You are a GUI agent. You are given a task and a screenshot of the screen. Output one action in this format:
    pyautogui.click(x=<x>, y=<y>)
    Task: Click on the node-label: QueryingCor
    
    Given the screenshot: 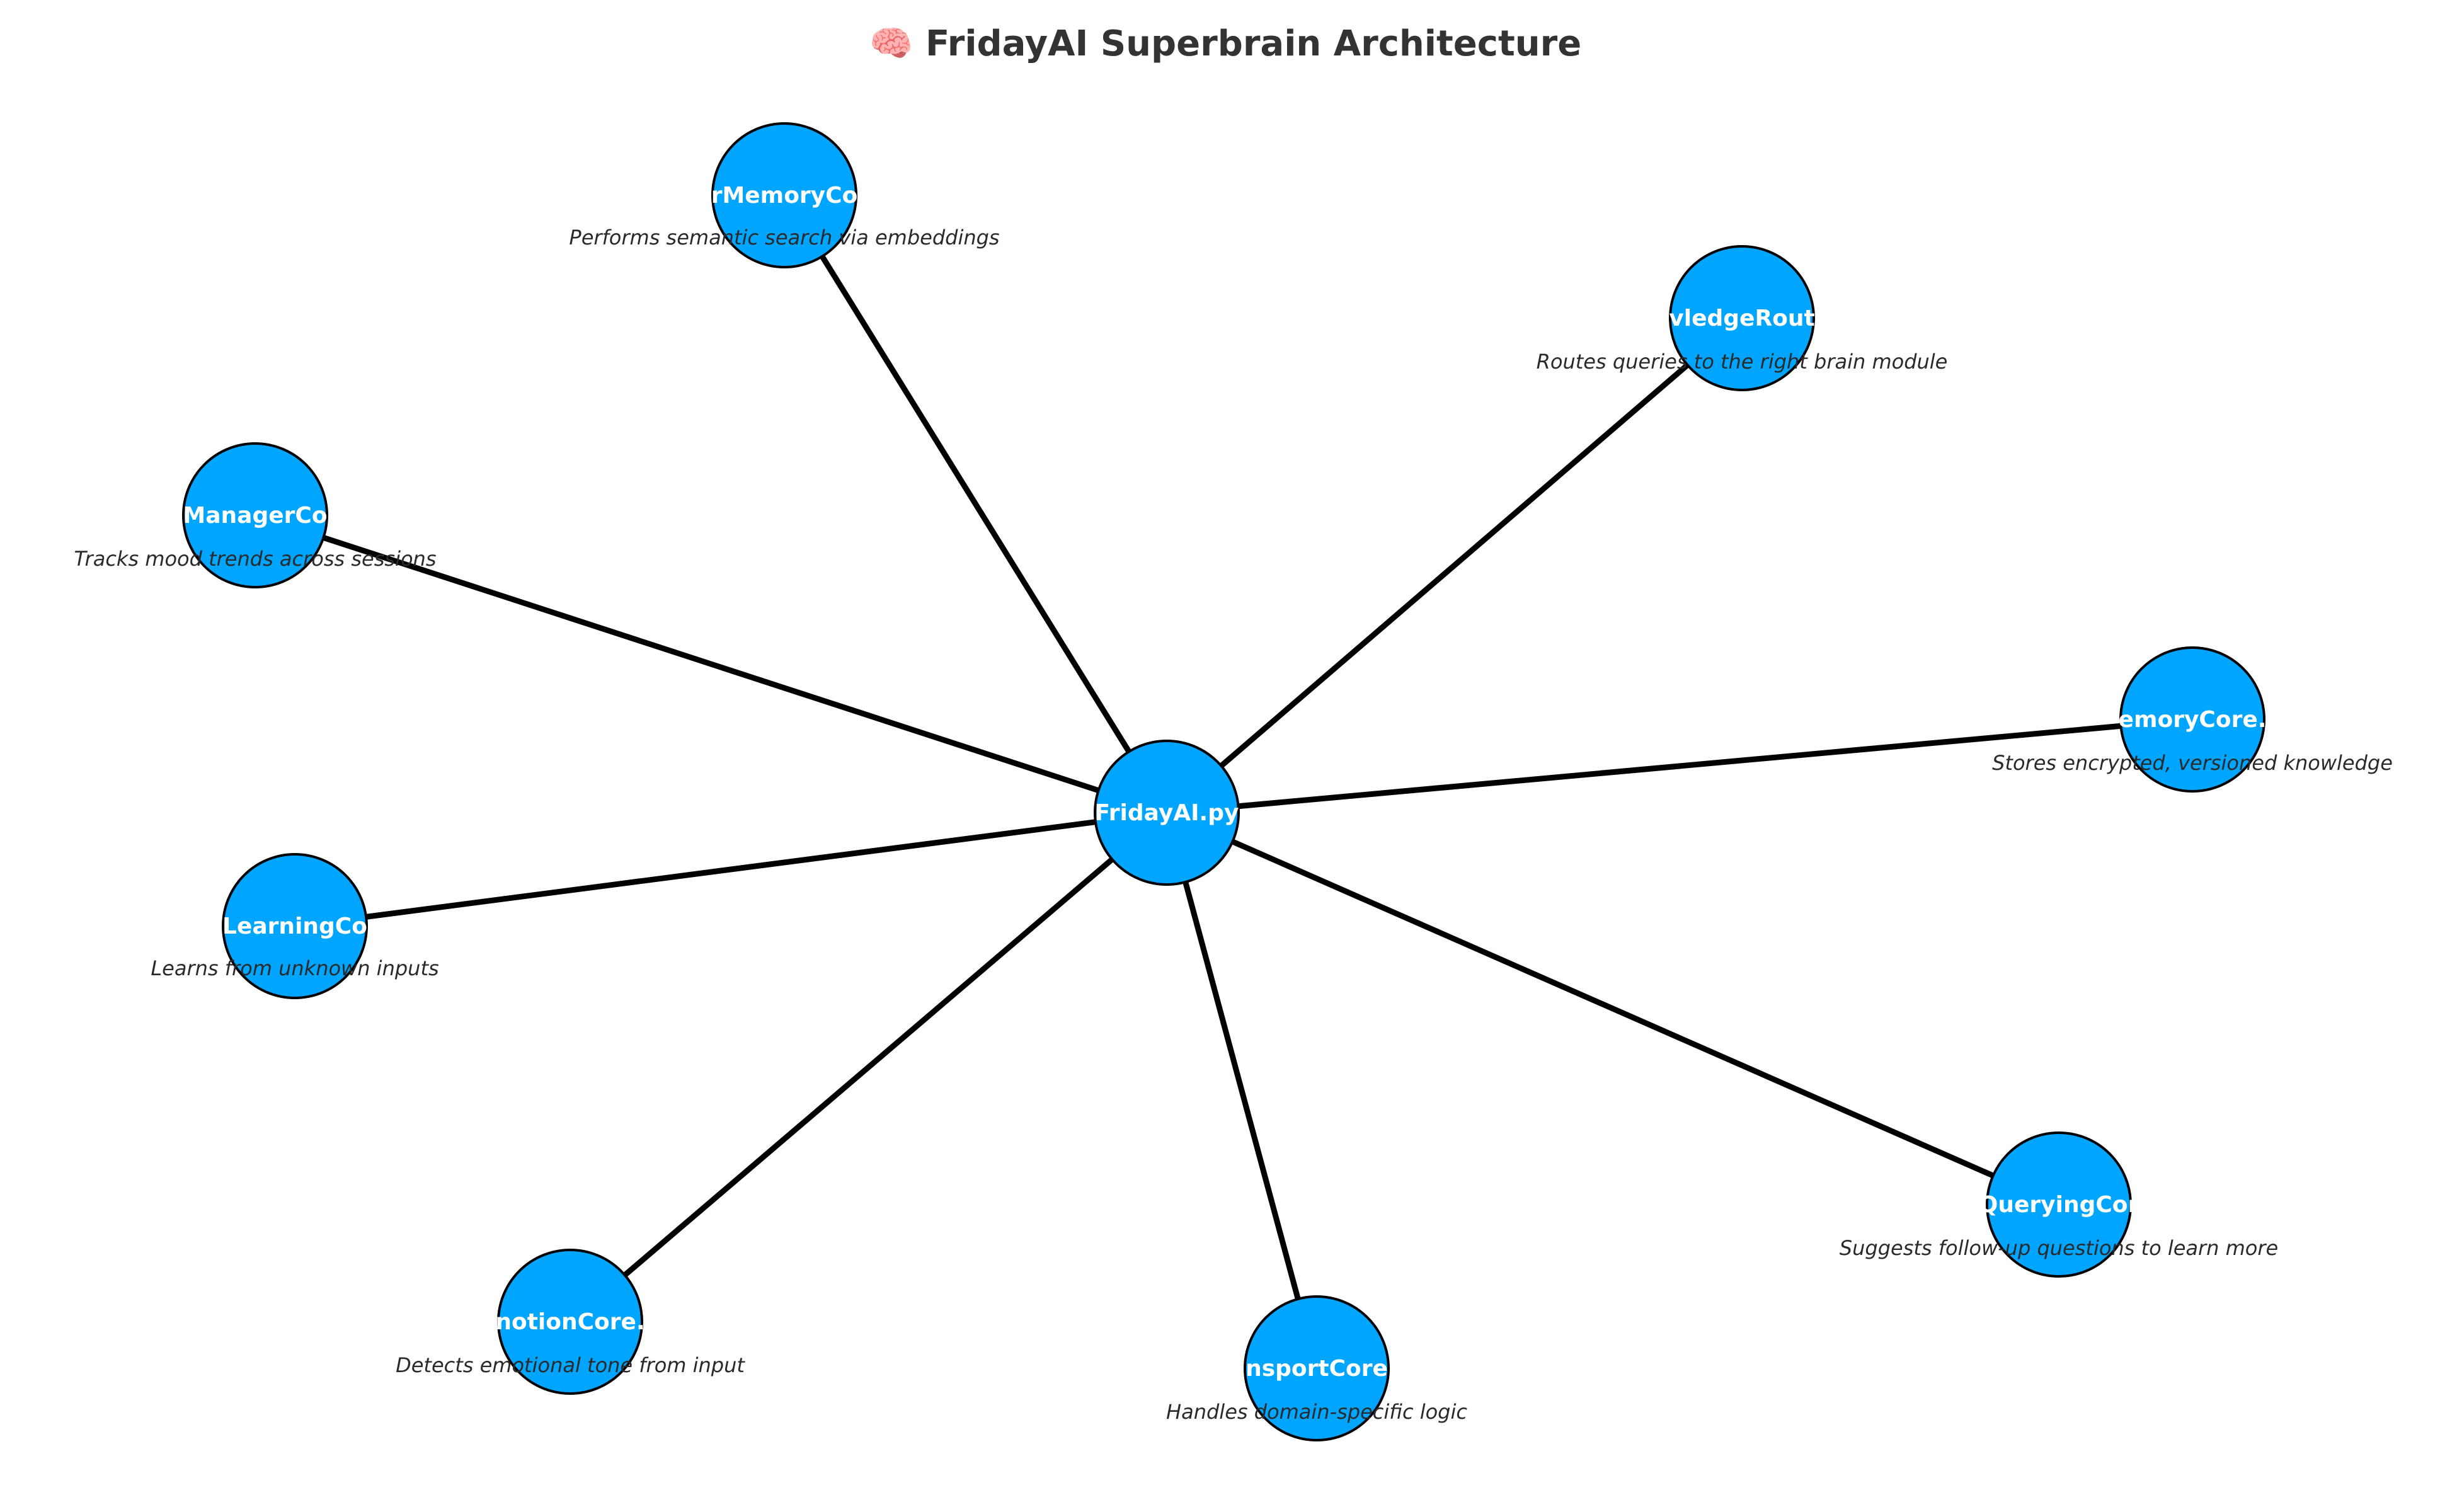 What is the action you would take?
    pyautogui.click(x=2059, y=1205)
    